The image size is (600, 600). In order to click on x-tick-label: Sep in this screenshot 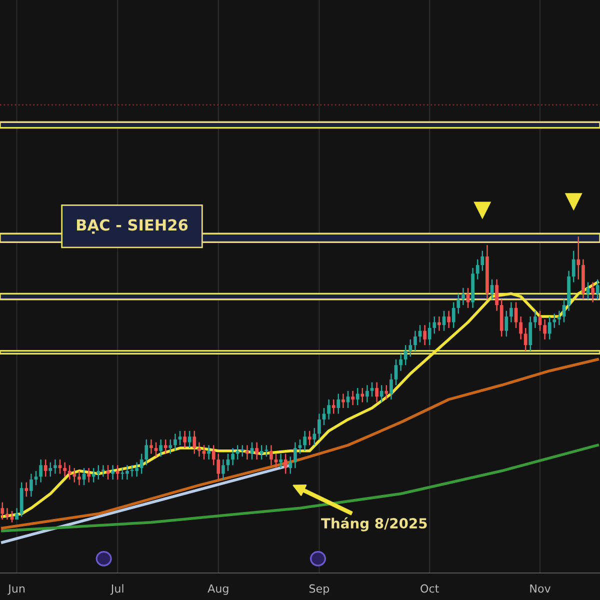, I will do `click(319, 589)`.